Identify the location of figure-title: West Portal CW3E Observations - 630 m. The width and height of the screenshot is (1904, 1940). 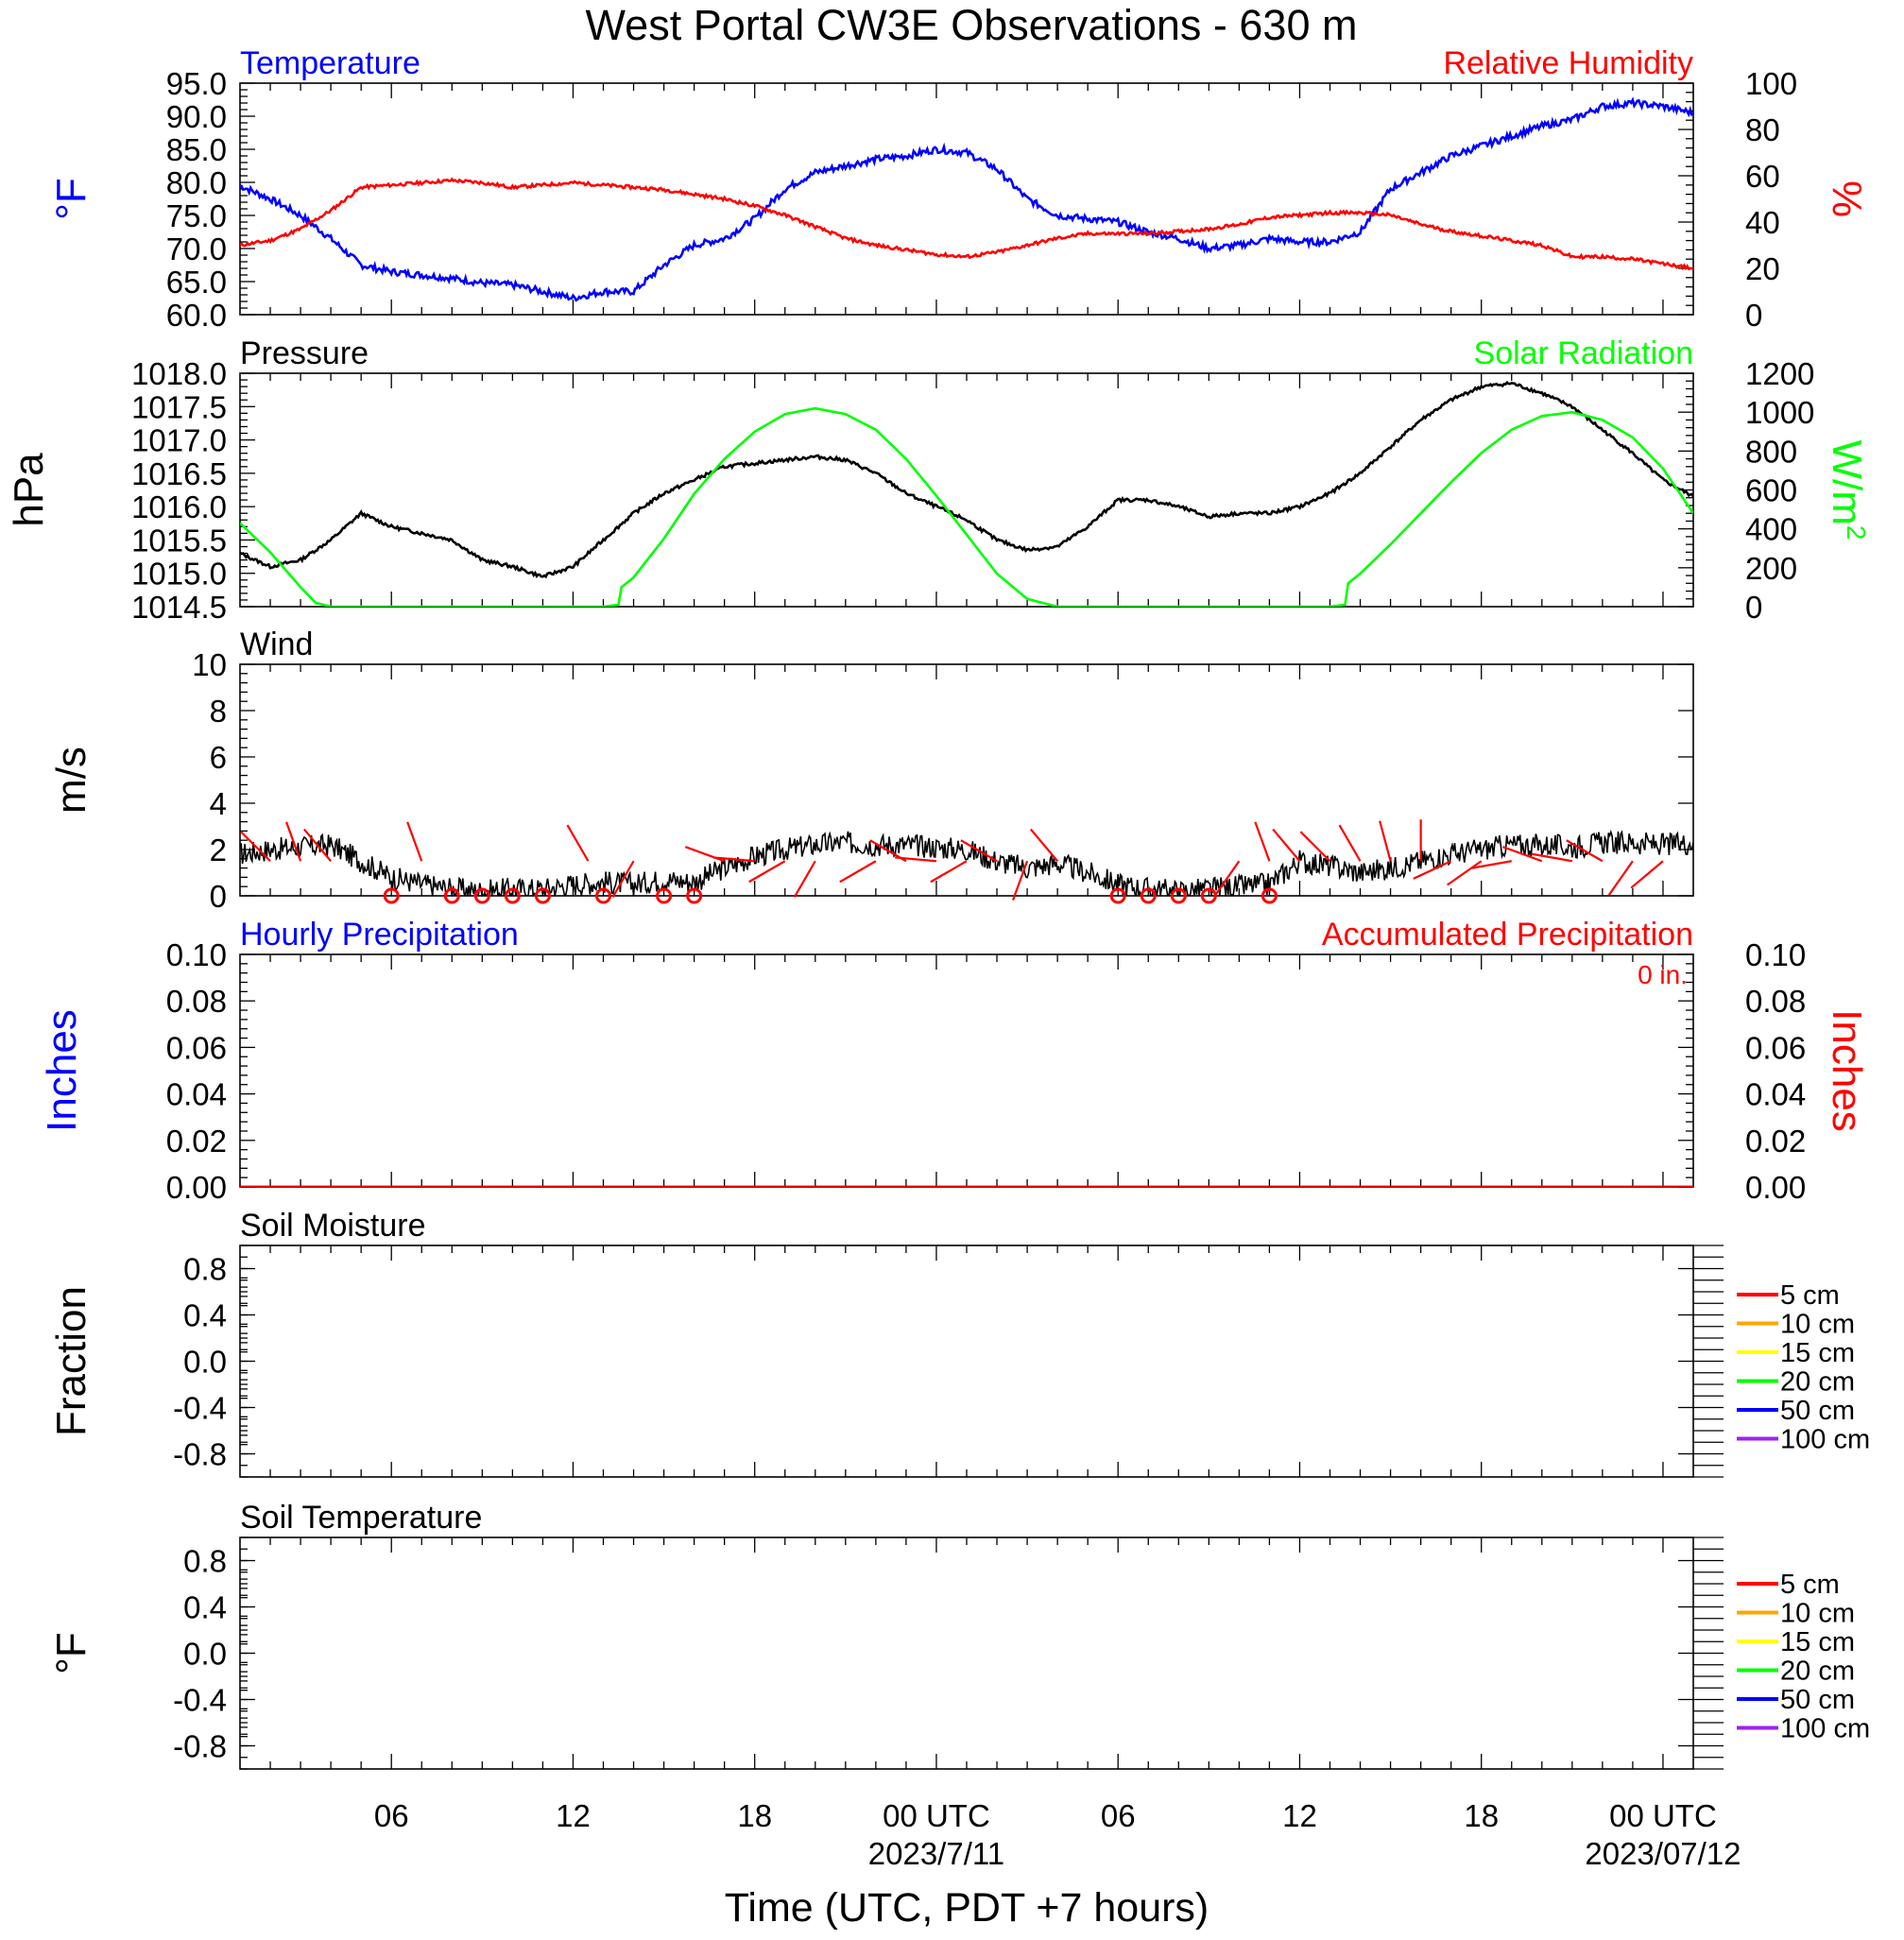
(972, 25).